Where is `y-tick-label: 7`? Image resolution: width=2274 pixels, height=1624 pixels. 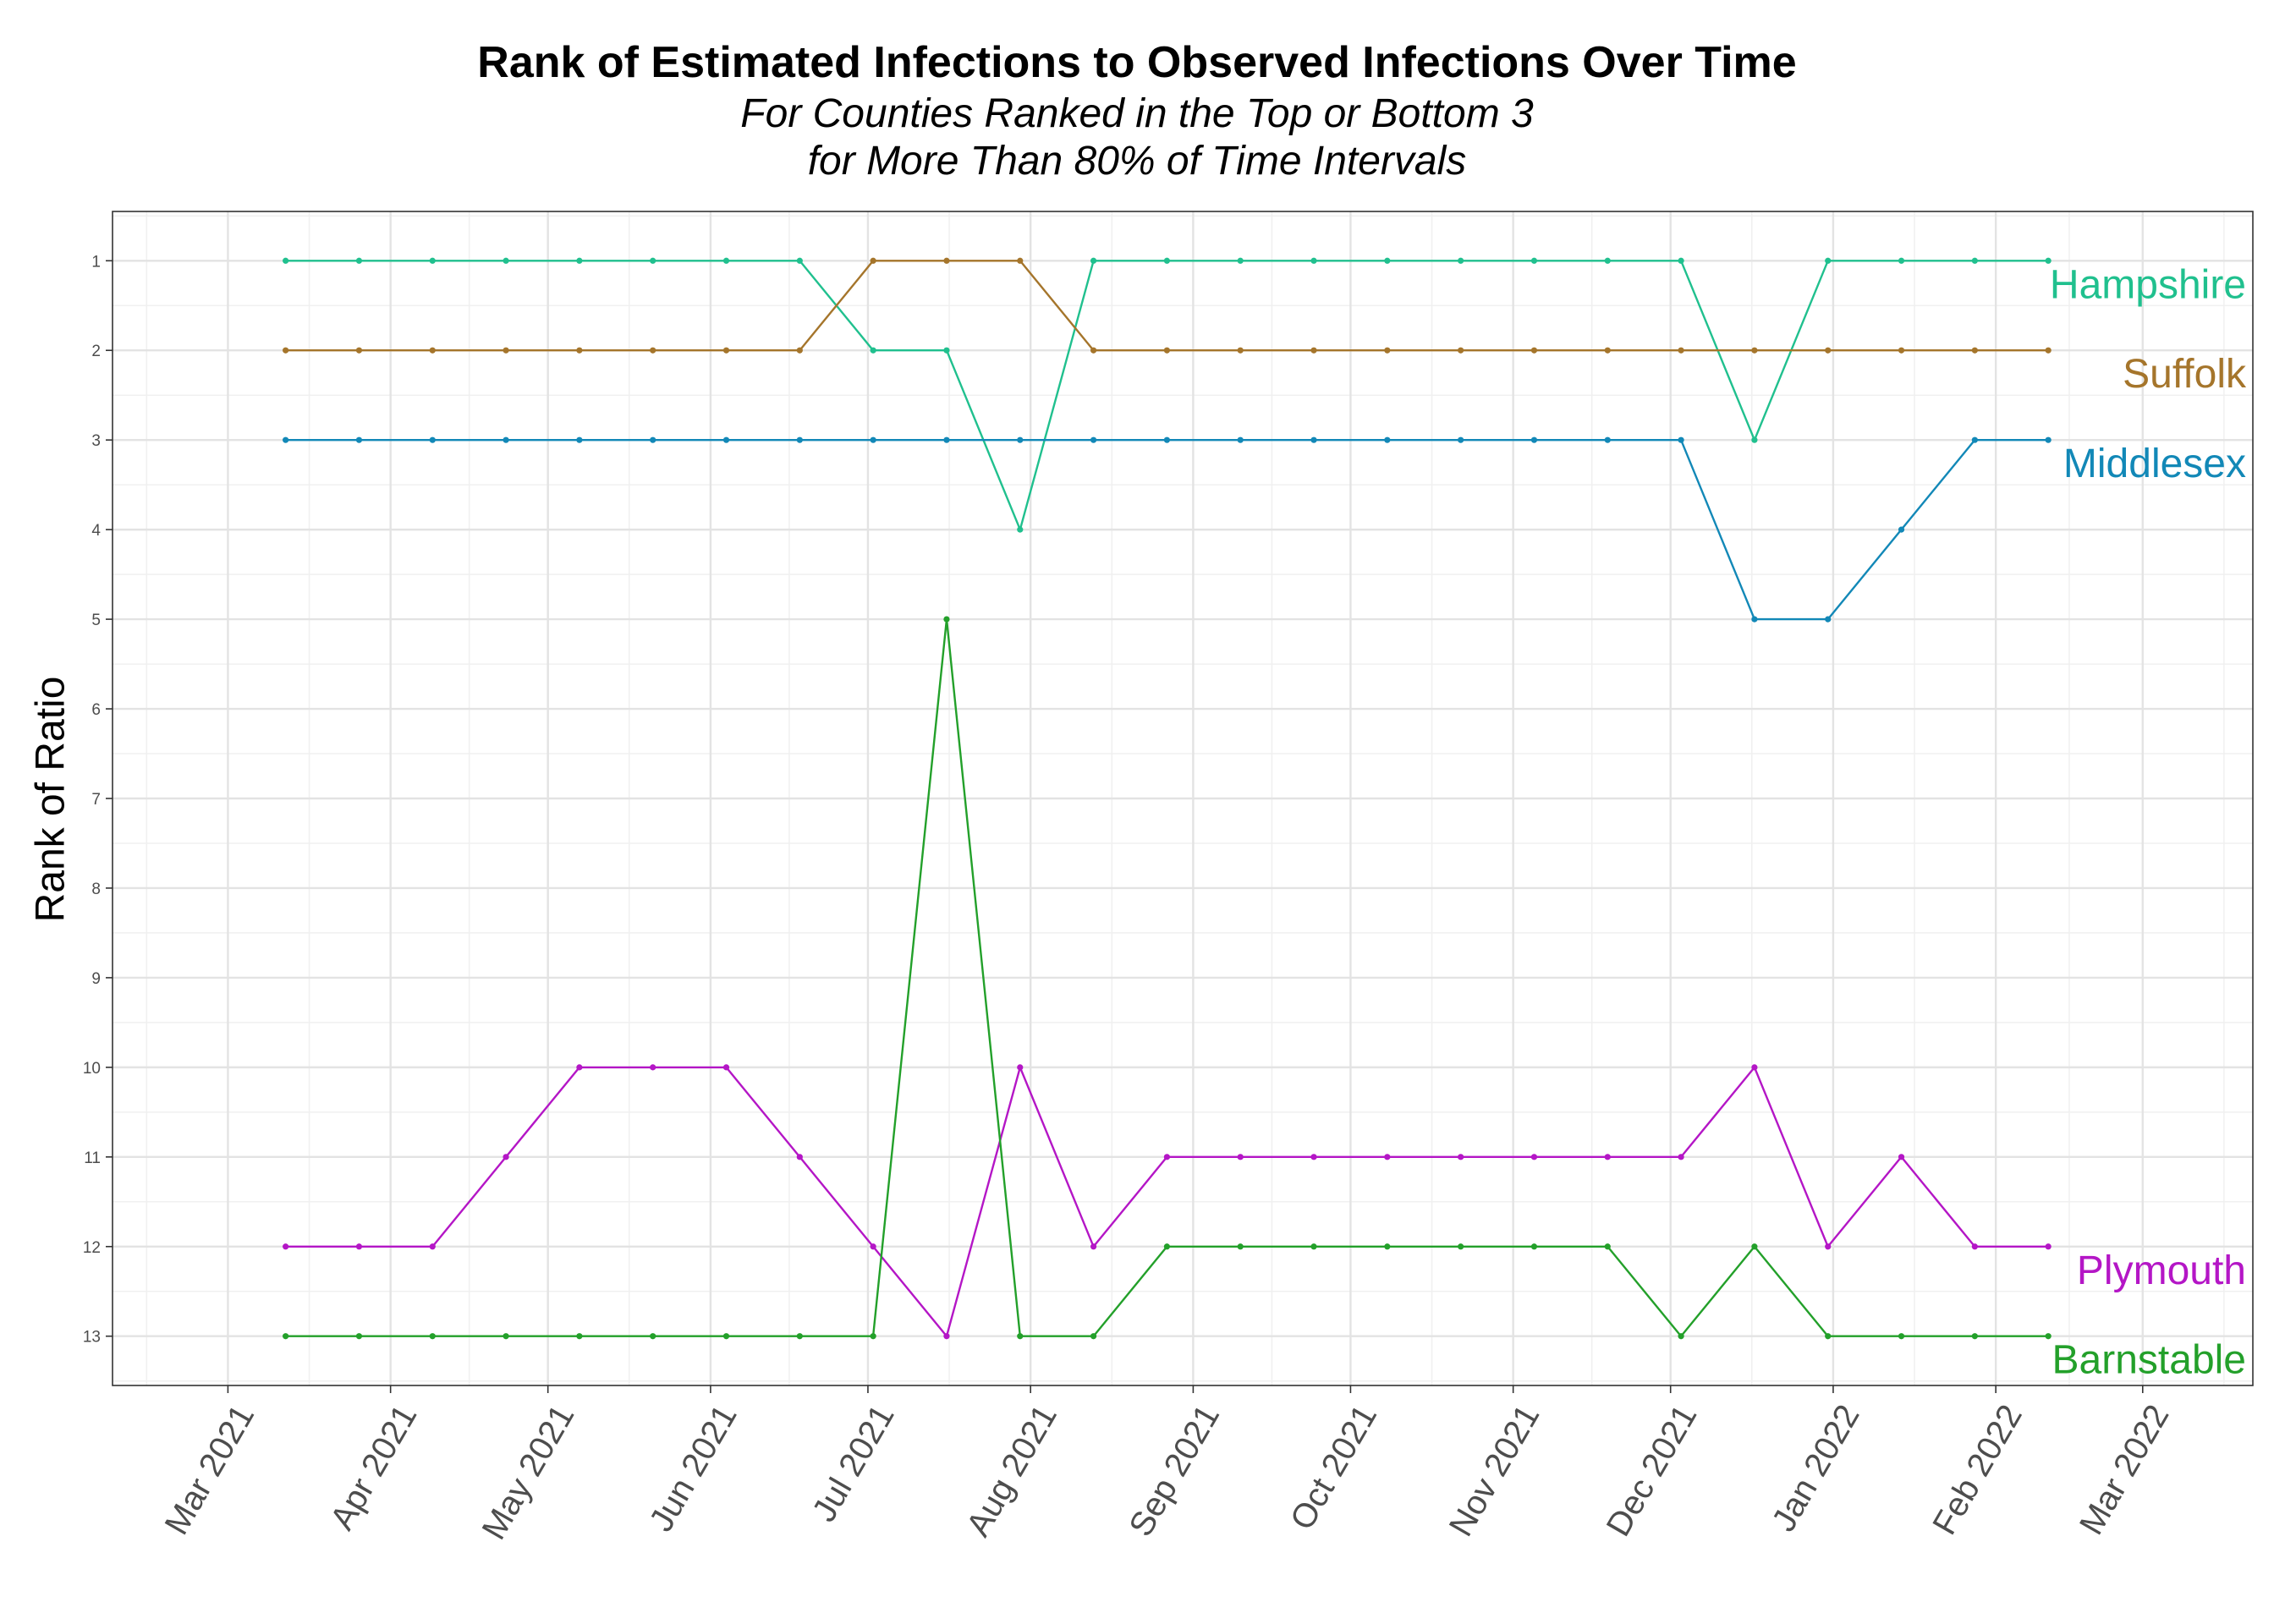 y-tick-label: 7 is located at coordinates (96, 800).